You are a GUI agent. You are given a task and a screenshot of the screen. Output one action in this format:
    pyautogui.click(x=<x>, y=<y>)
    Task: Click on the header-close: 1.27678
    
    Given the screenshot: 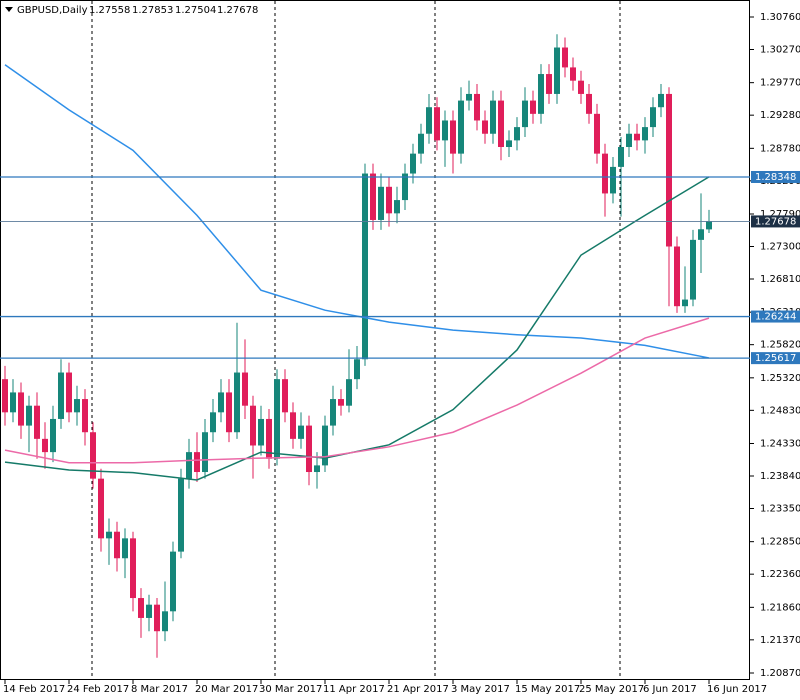 What is the action you would take?
    pyautogui.click(x=237, y=10)
    